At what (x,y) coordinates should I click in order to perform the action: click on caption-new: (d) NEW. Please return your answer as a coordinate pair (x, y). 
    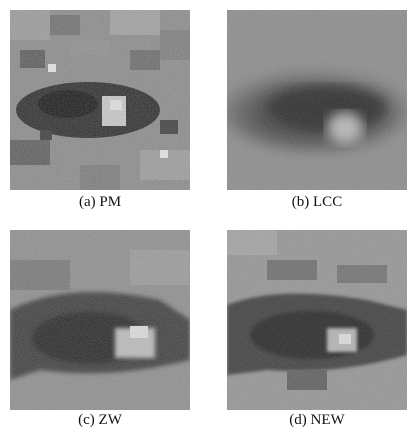
    Looking at the image, I should click on (317, 420).